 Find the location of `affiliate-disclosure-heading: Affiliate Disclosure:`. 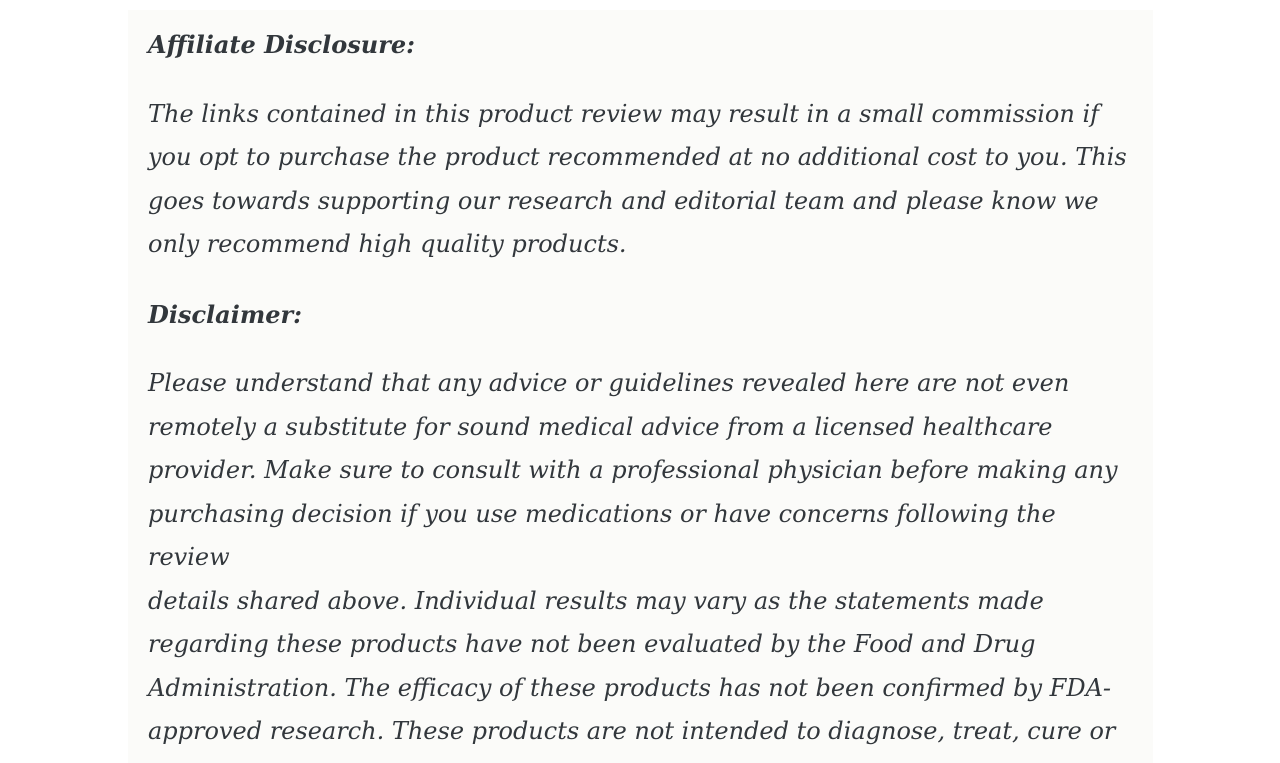

affiliate-disclosure-heading: Affiliate Disclosure: is located at coordinates (281, 44).